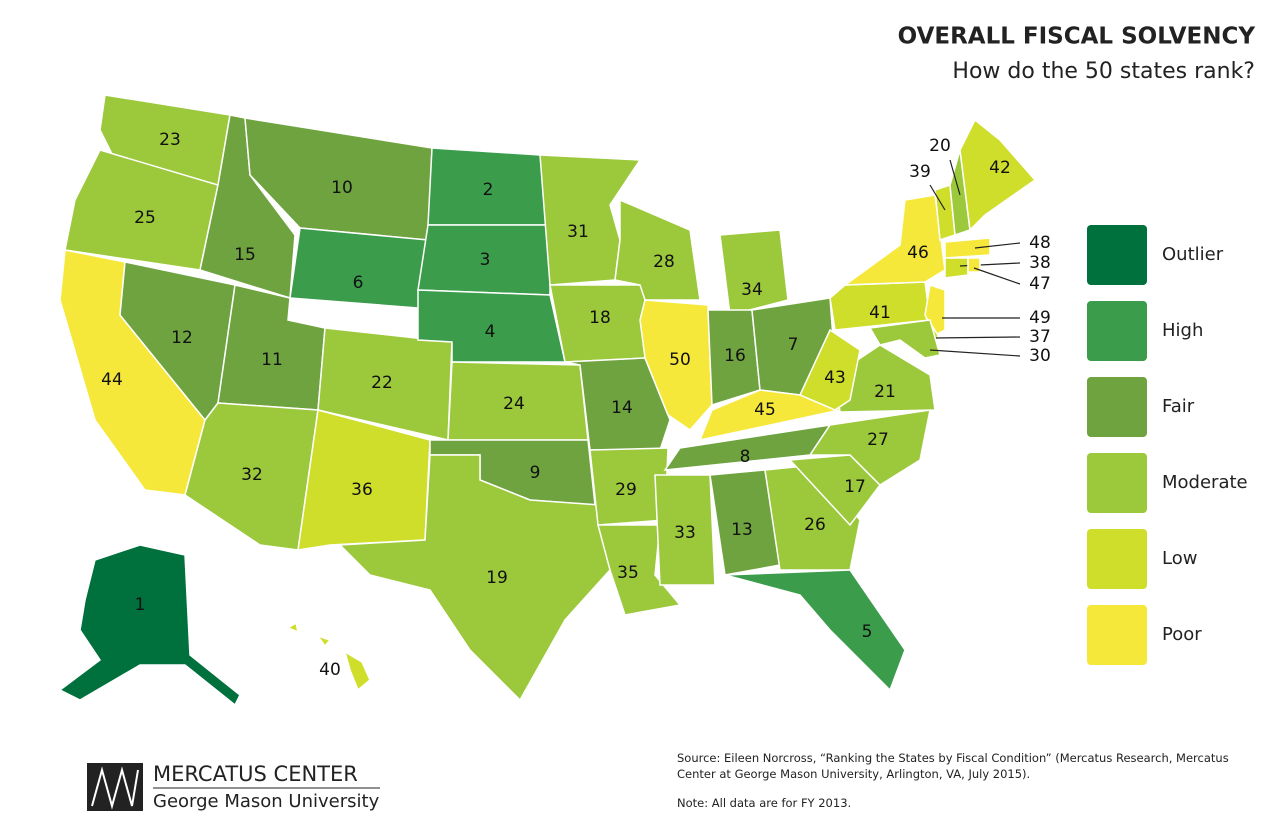 This screenshot has height=827, width=1283. Describe the element at coordinates (940, 146) in the screenshot. I see `state-rank: 20` at that location.